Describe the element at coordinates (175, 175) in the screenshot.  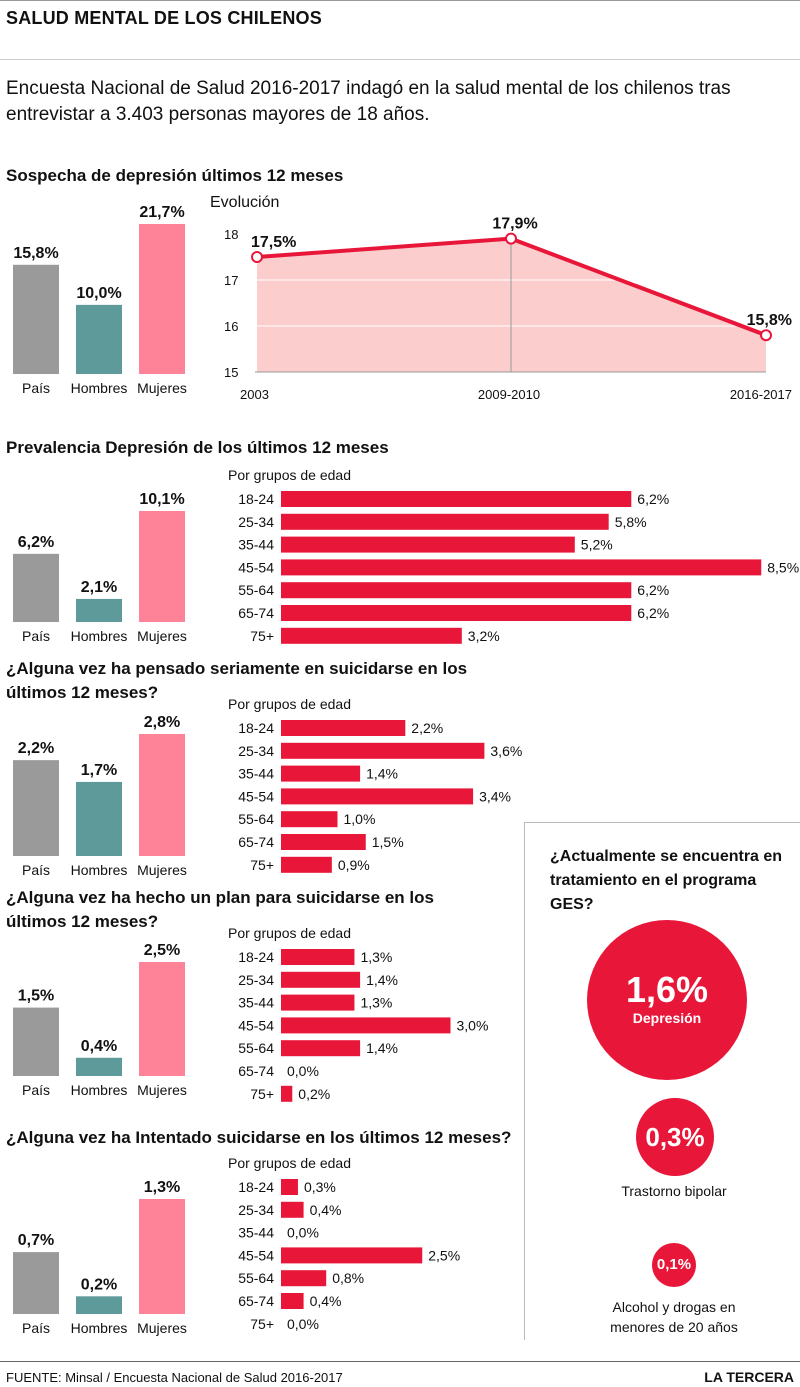
I see `section-title-sospecha: Sospecha de depresión últimos 12 meses` at that location.